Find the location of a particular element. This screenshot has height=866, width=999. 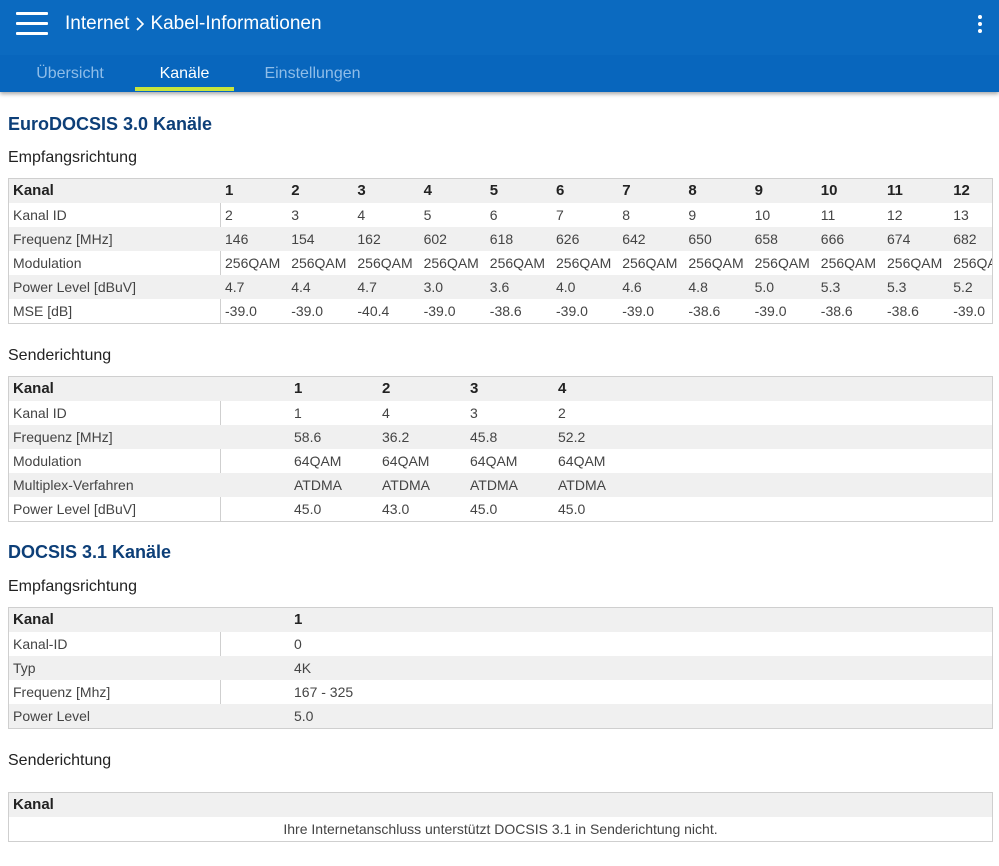

table-cell: -40.4 is located at coordinates (373, 311).